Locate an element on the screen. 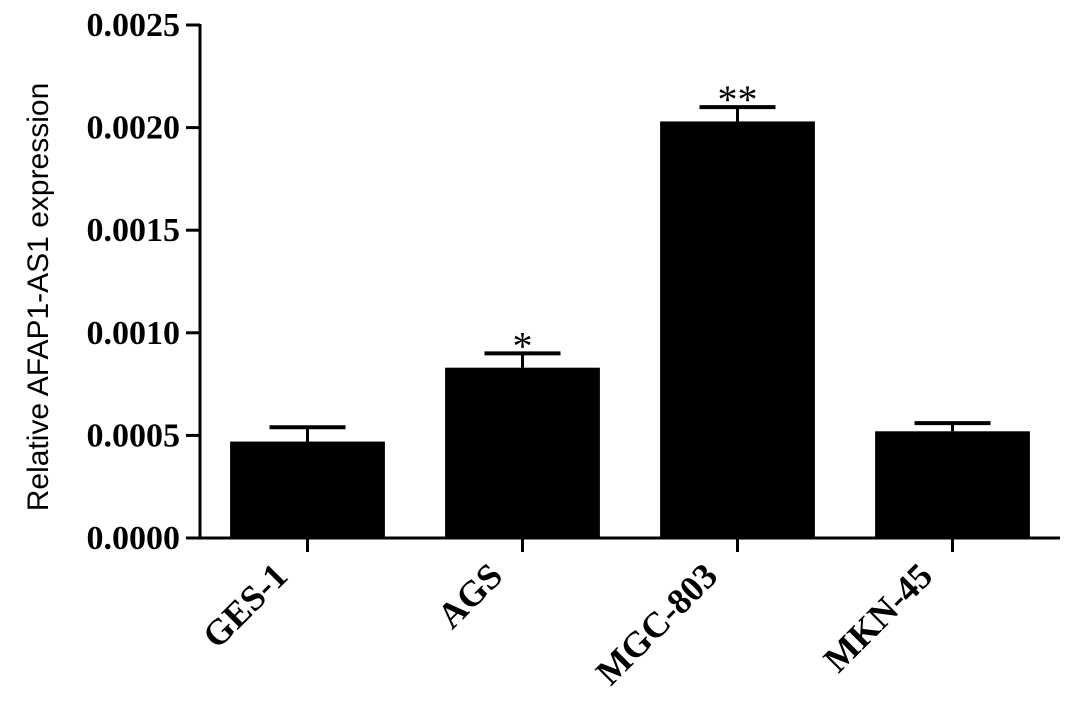  y-tick-label: 0.0010 is located at coordinates (134, 333).